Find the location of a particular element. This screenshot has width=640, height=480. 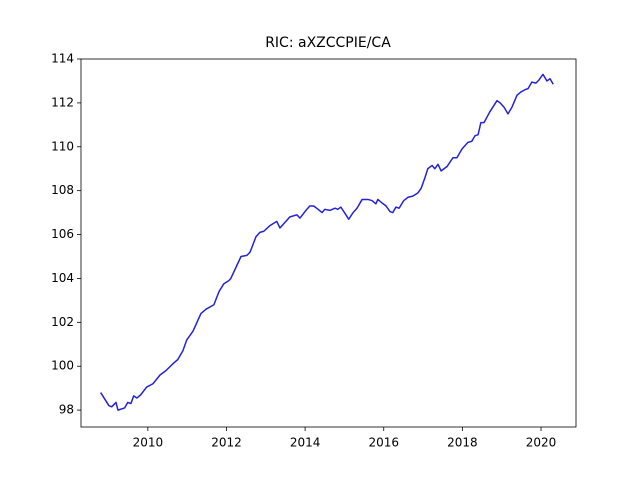

x-tick-label: 2014 is located at coordinates (305, 443).